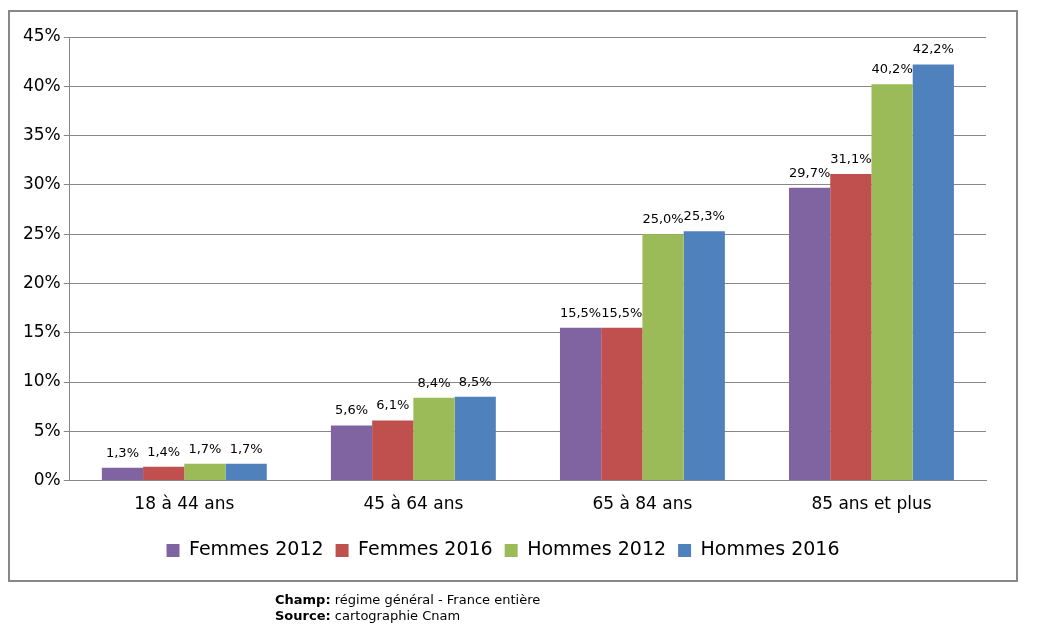 The width and height of the screenshot is (1041, 634). What do you see at coordinates (770, 548) in the screenshot?
I see `legend-label: Hommes 2016` at bounding box center [770, 548].